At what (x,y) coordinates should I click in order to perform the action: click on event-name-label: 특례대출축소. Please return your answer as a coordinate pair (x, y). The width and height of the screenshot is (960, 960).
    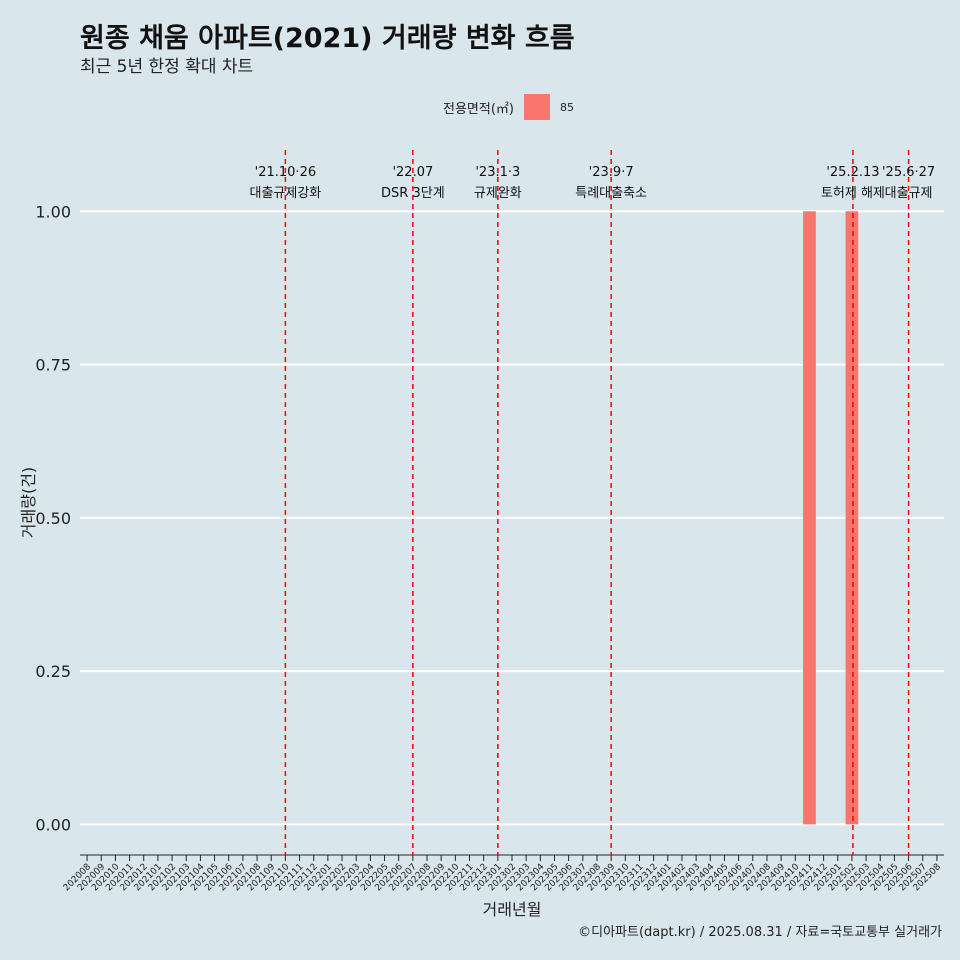
    Looking at the image, I should click on (611, 193).